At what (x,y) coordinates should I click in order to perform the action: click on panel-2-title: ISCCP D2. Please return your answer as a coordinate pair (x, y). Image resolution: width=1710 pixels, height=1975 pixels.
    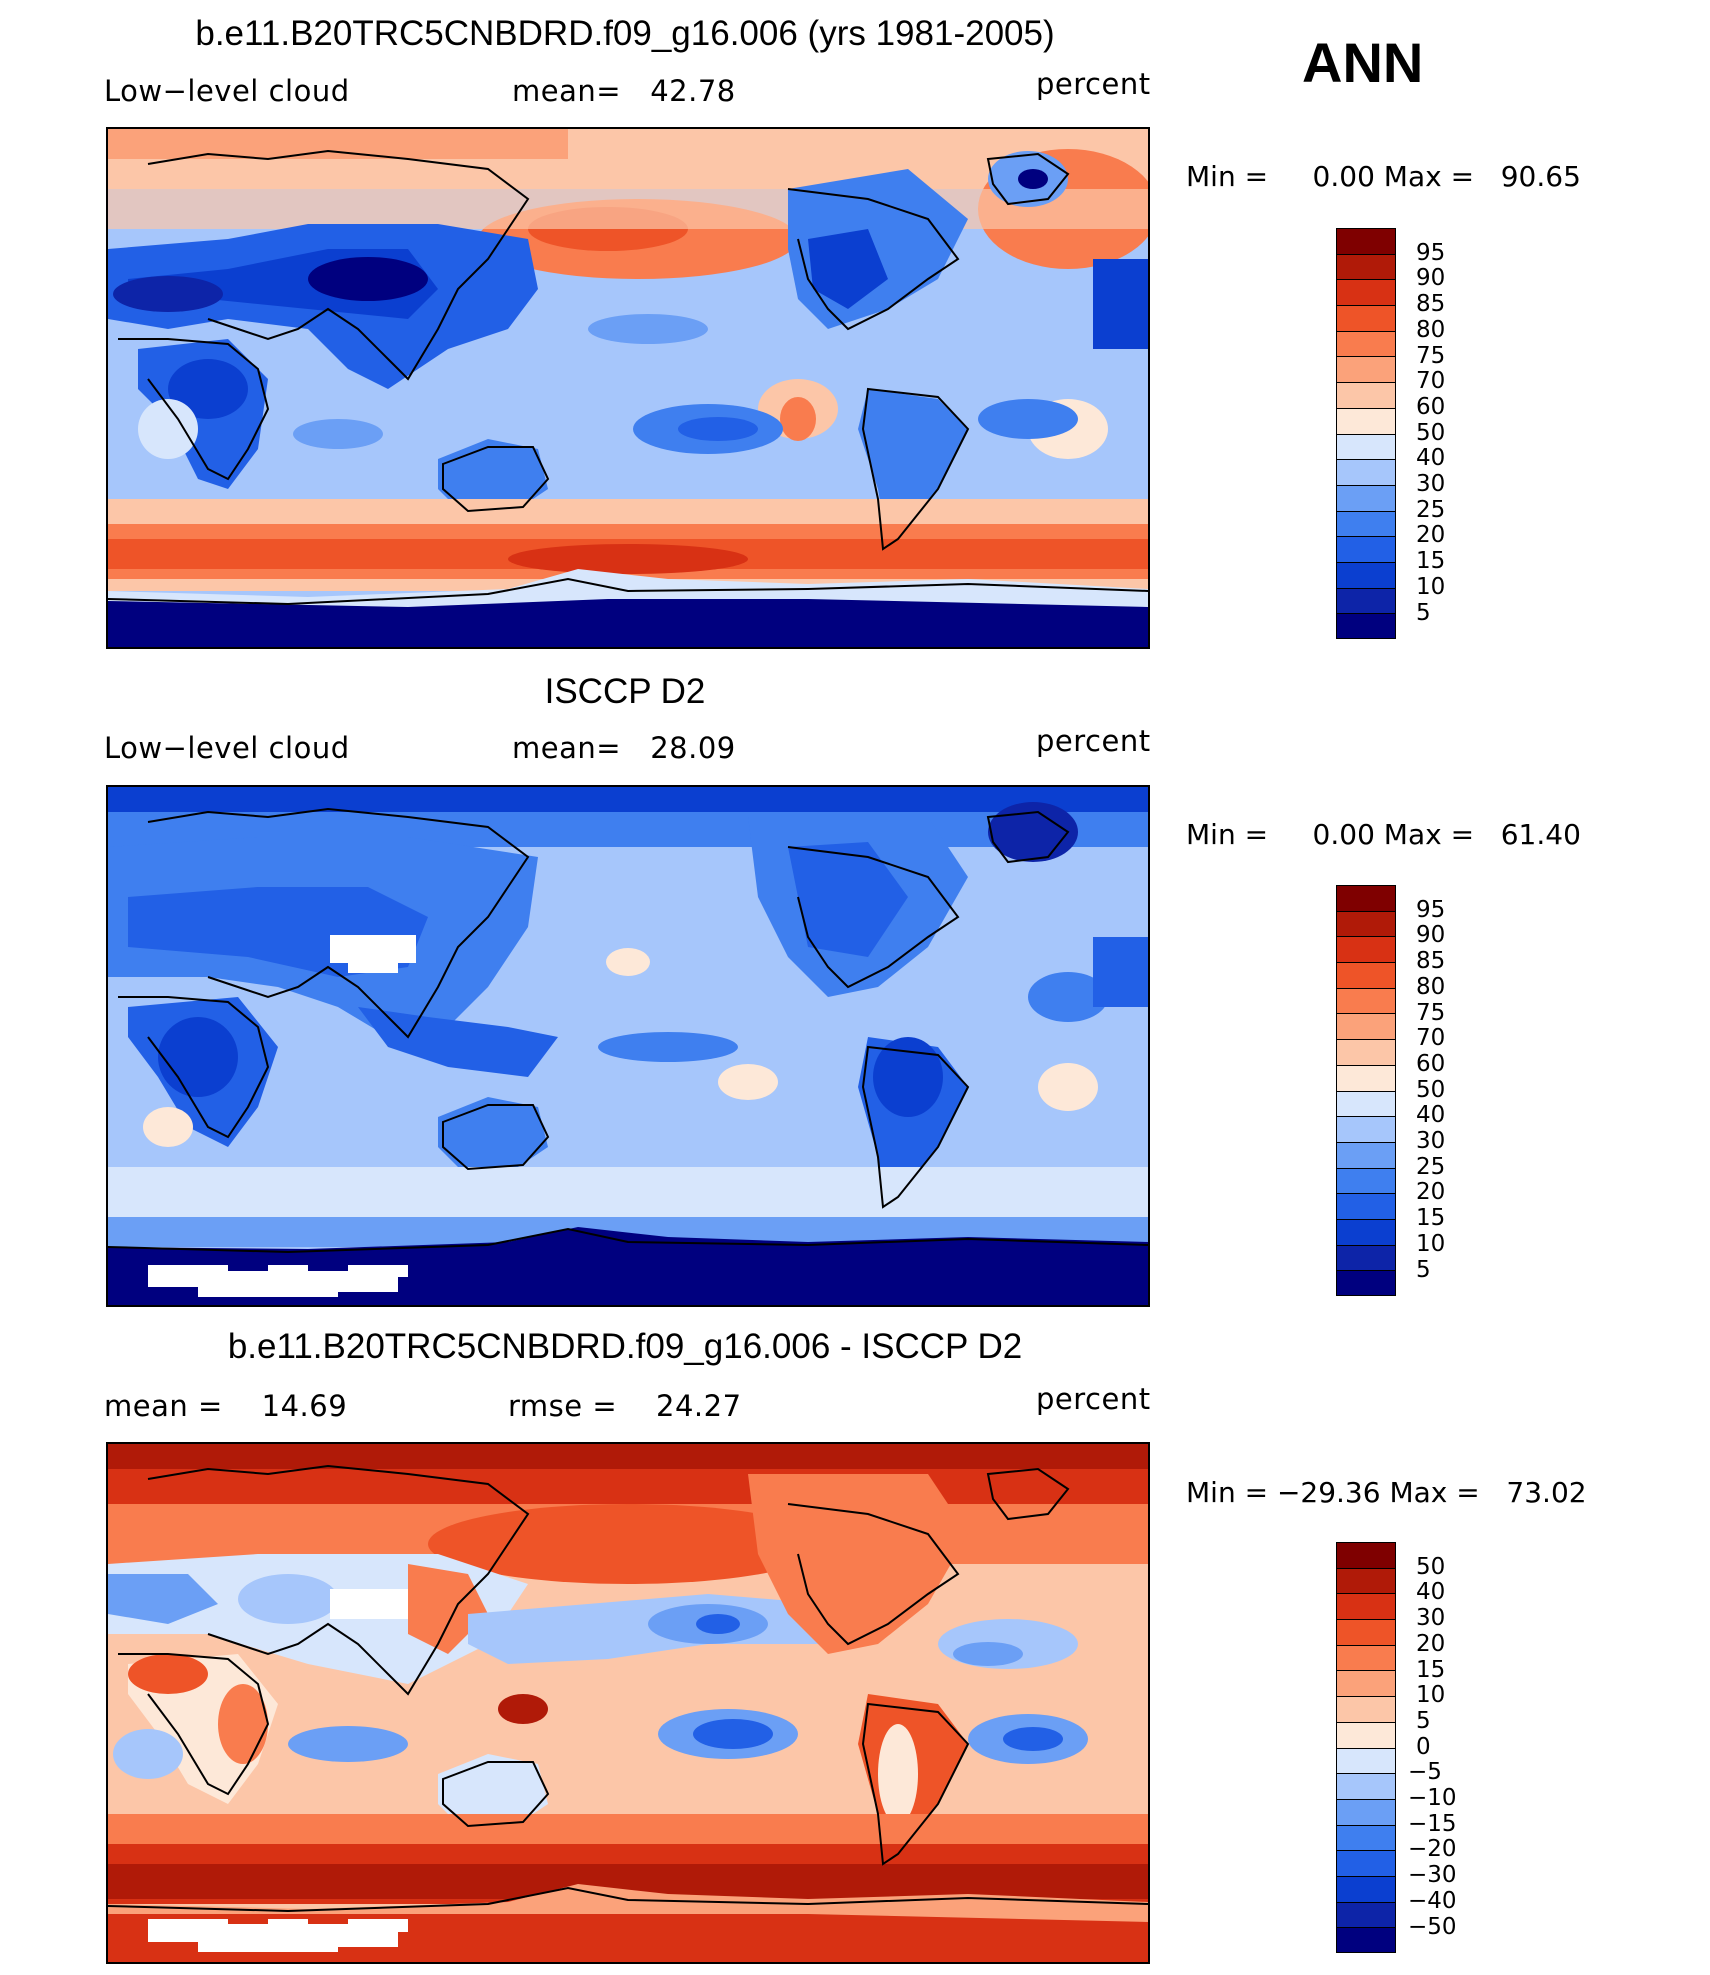
    Looking at the image, I should click on (625, 691).